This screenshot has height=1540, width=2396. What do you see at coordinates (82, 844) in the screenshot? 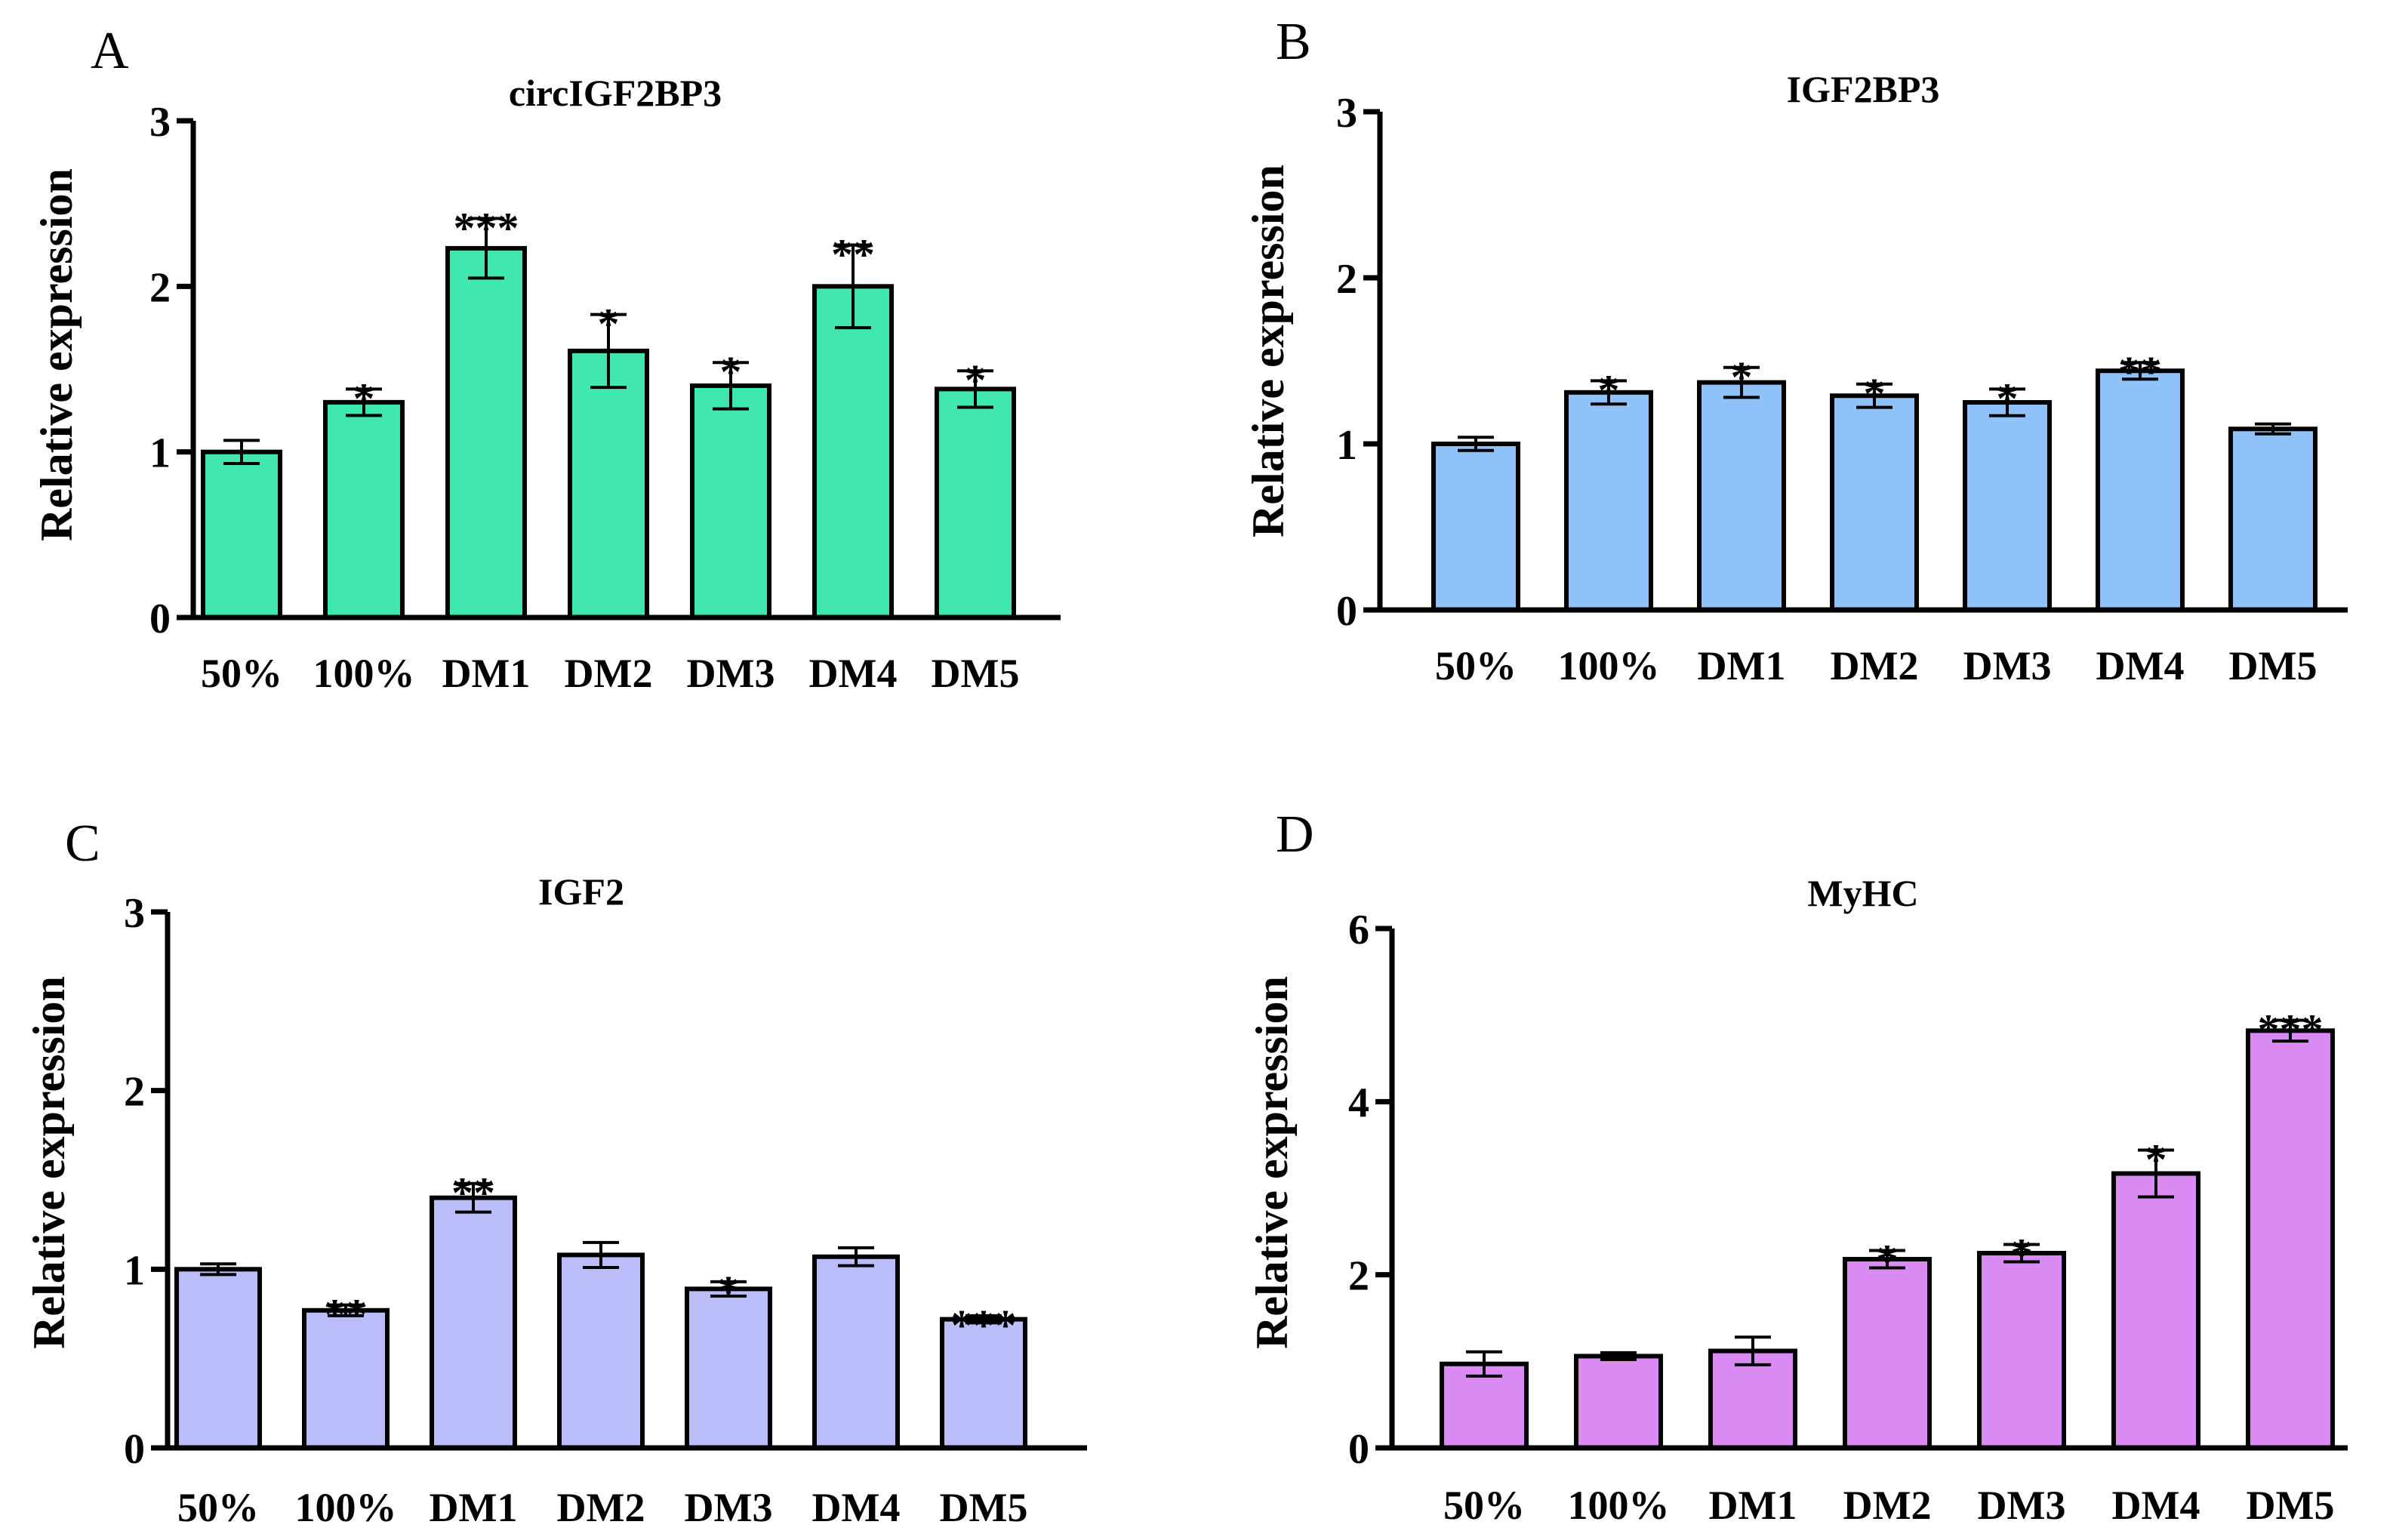
I see `panel-letter: C` at bounding box center [82, 844].